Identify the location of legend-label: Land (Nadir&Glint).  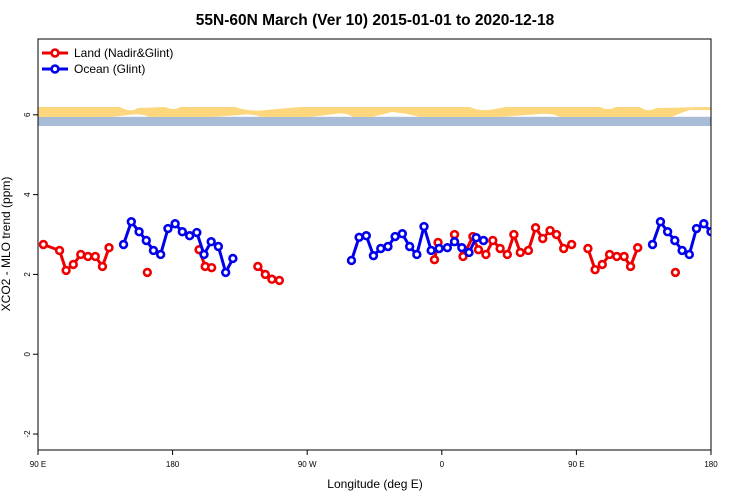
(123, 53).